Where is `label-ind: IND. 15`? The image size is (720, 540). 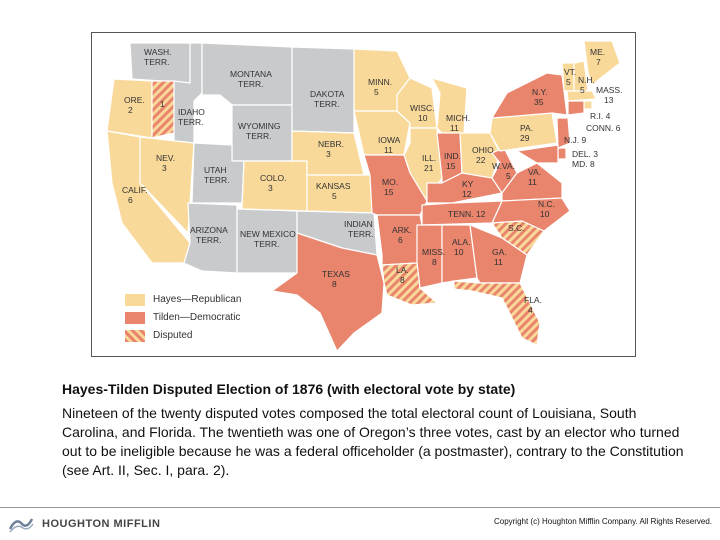 label-ind: IND. 15 is located at coordinates (452, 161).